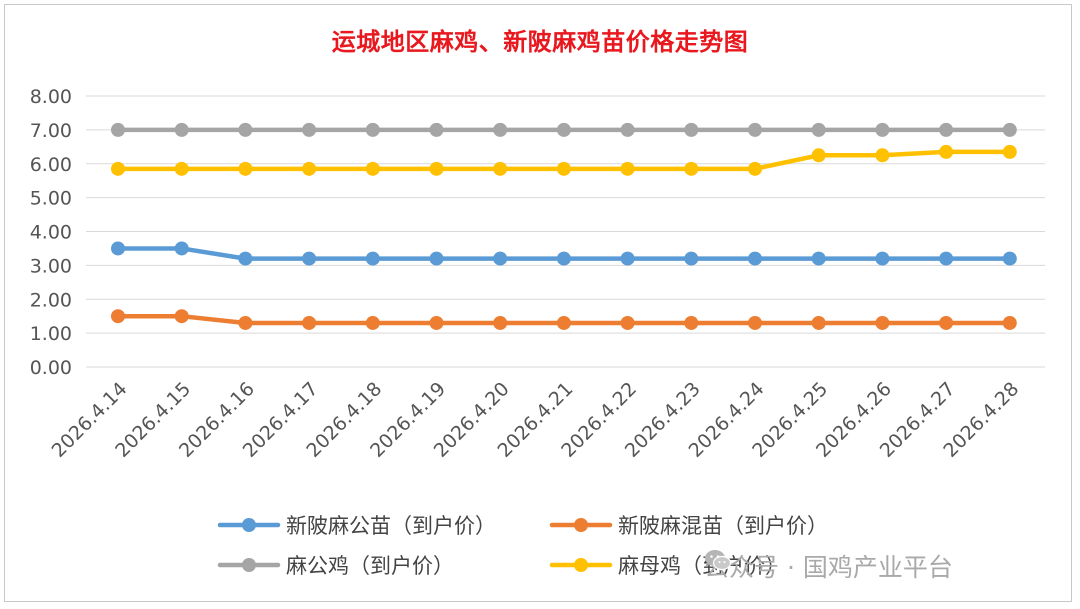  I want to click on y-tick-label: 8.00, so click(51, 97).